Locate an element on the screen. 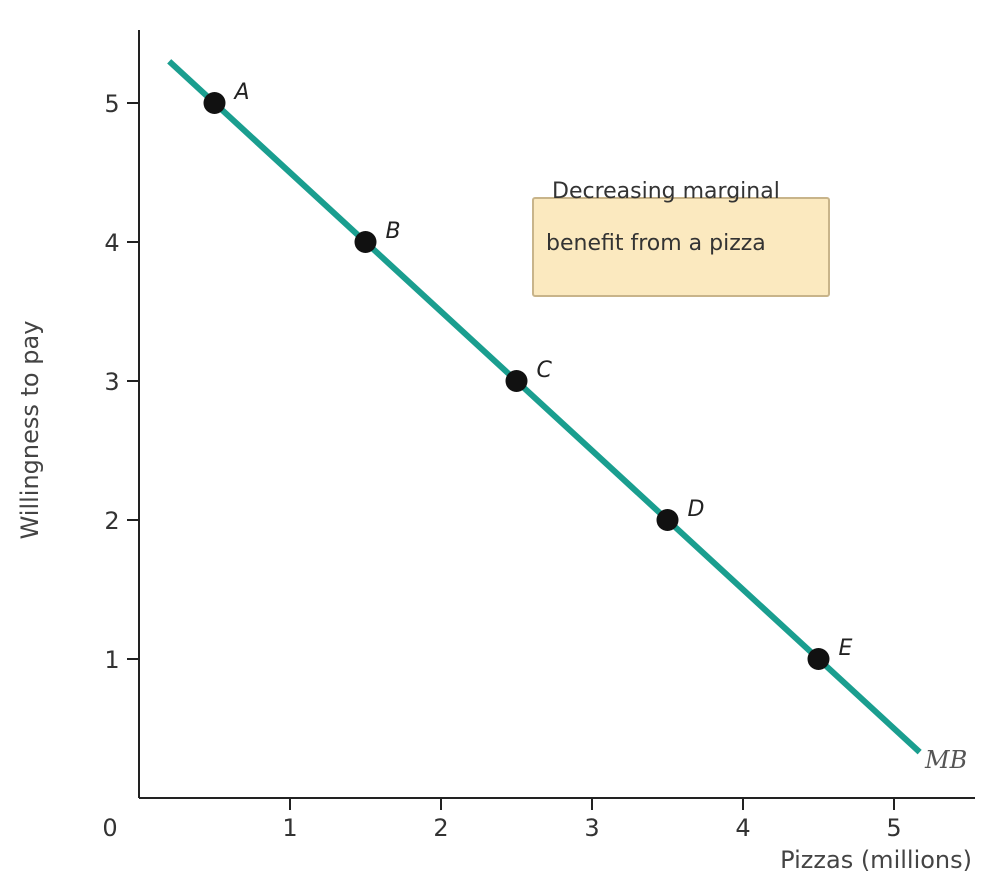  origin-label: 0 is located at coordinates (109, 828).